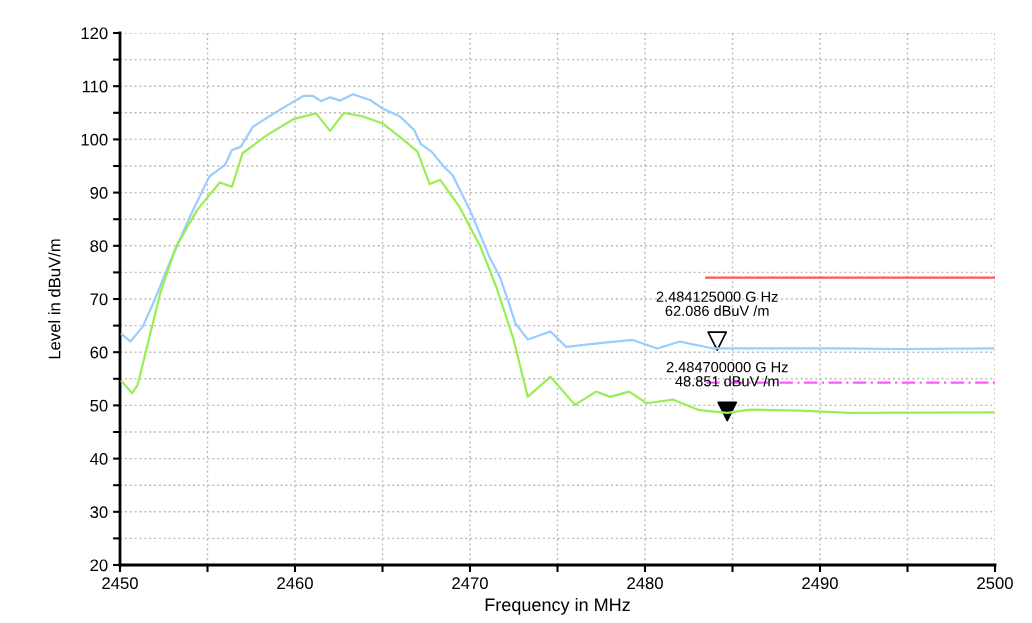 Image resolution: width=1032 pixels, height=623 pixels. Describe the element at coordinates (727, 374) in the screenshot. I see `annotation: 2.484700000 G Hz 48.851 dBuV /m` at that location.